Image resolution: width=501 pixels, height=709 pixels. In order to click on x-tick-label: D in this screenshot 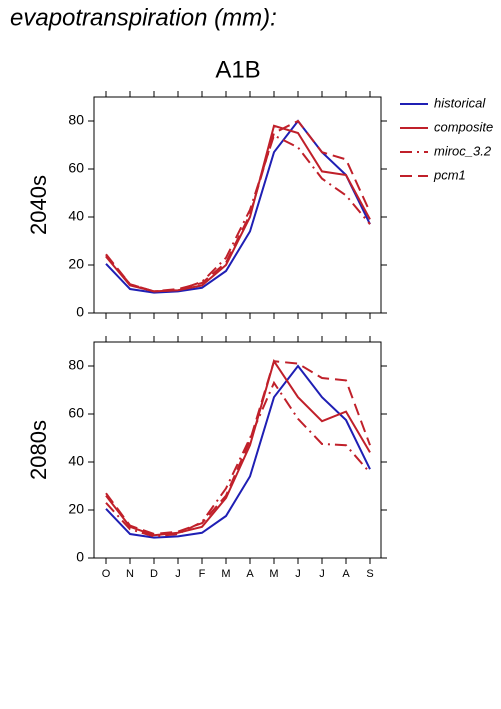, I will do `click(154, 574)`.